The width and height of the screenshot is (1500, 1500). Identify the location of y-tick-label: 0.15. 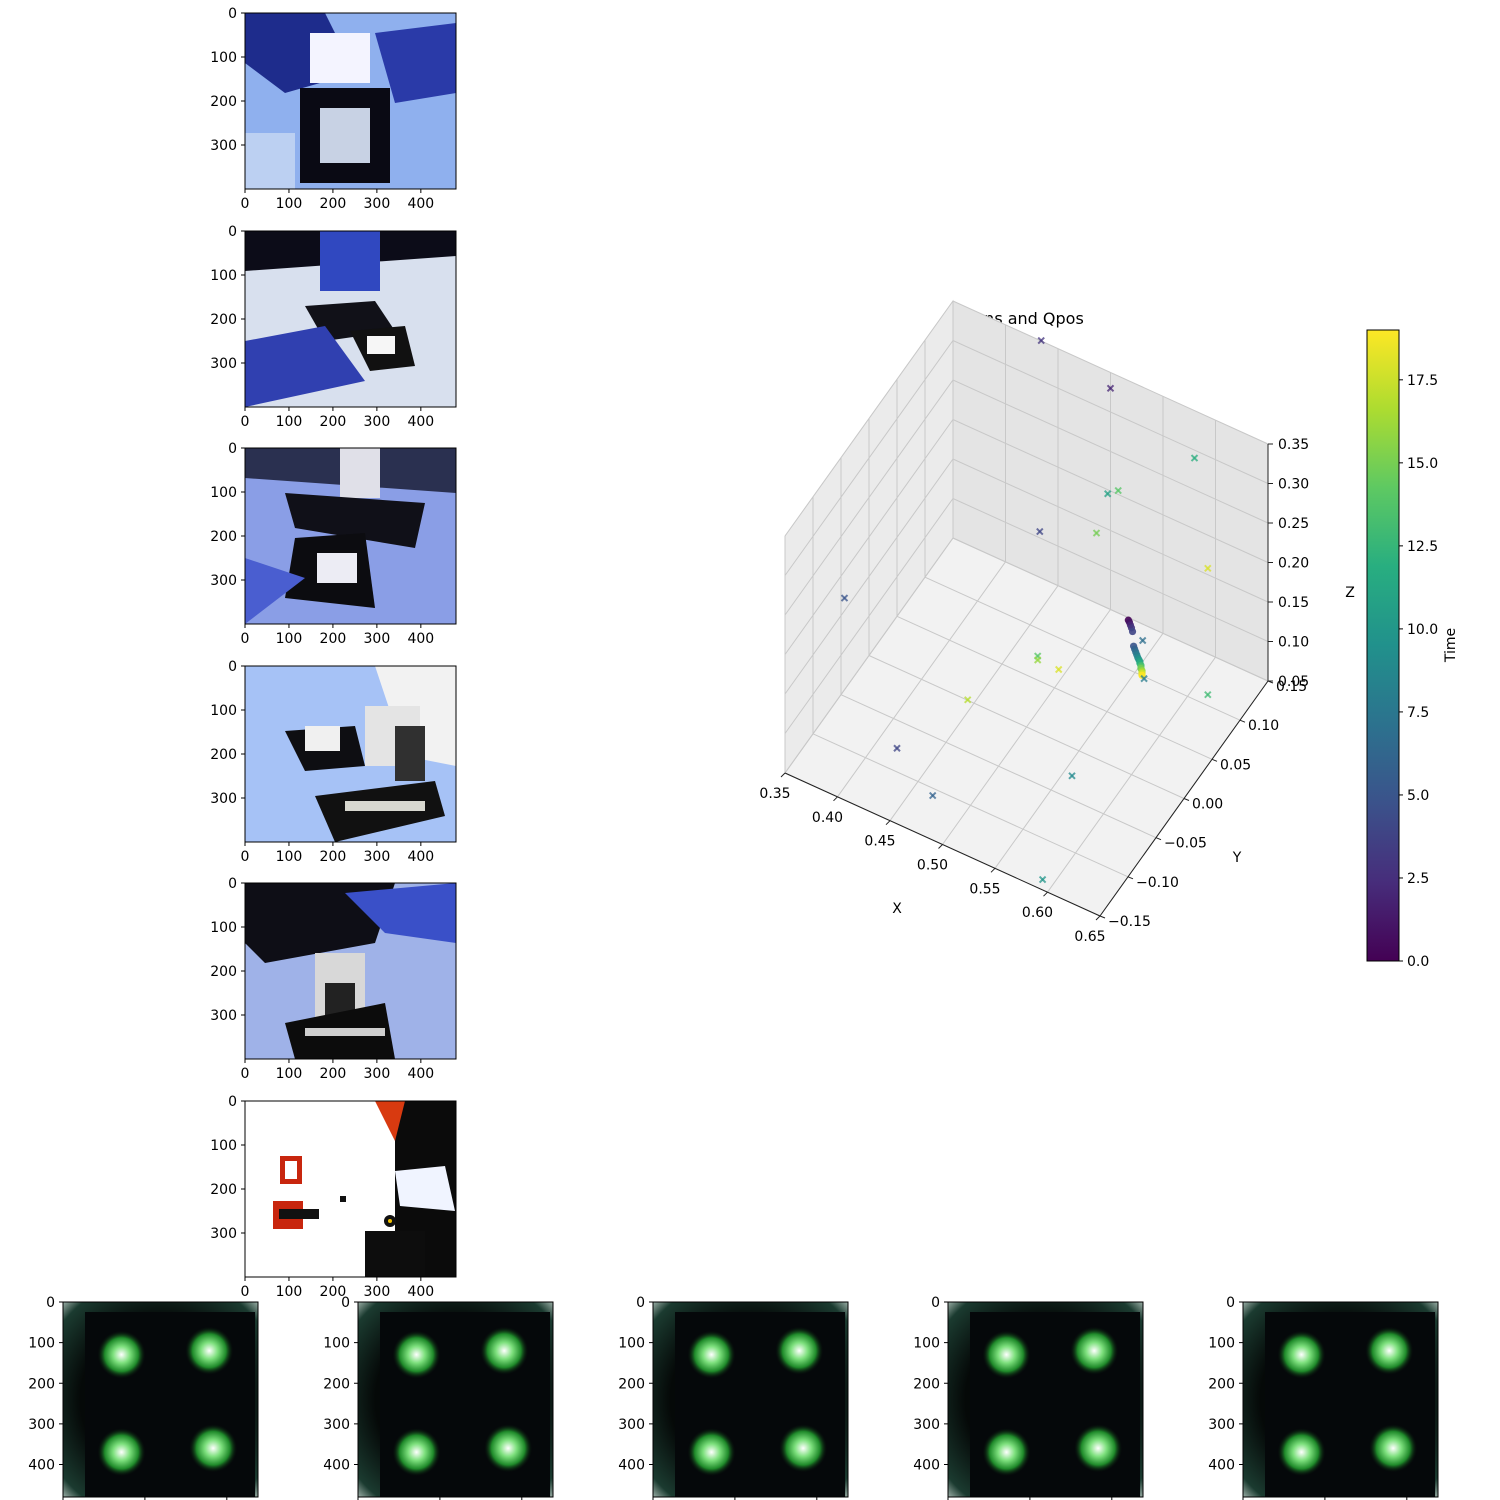
(1291, 687).